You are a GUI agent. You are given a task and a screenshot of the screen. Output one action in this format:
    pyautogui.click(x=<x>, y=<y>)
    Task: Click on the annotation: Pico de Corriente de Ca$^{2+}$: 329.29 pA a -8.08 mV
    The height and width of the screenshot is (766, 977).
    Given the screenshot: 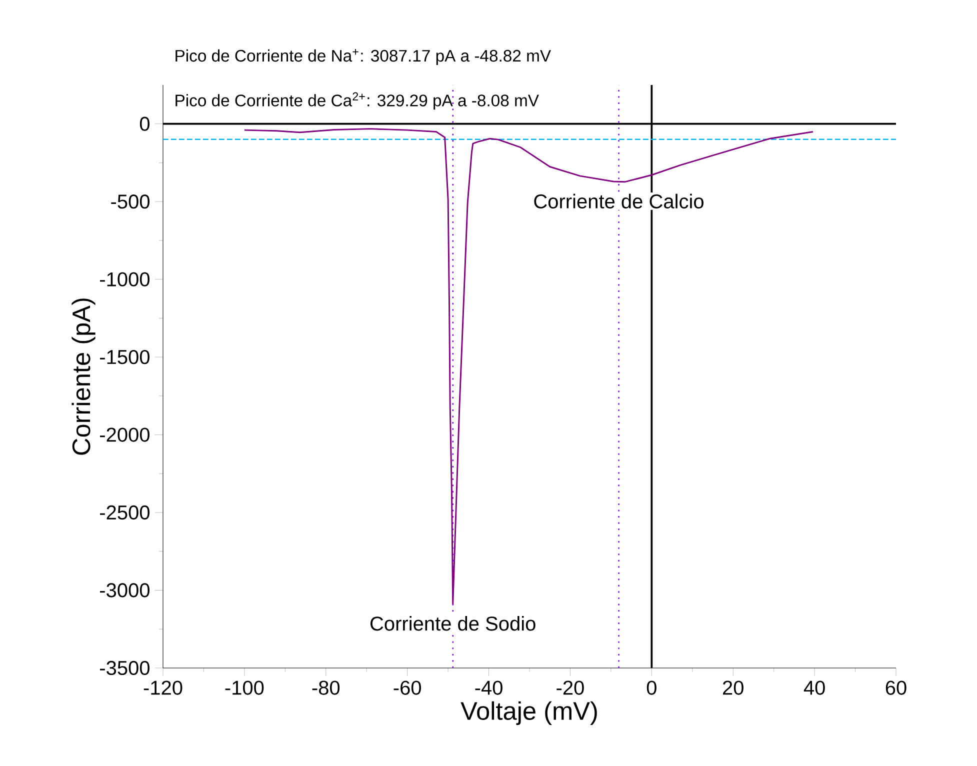 What is the action you would take?
    pyautogui.click(x=357, y=101)
    